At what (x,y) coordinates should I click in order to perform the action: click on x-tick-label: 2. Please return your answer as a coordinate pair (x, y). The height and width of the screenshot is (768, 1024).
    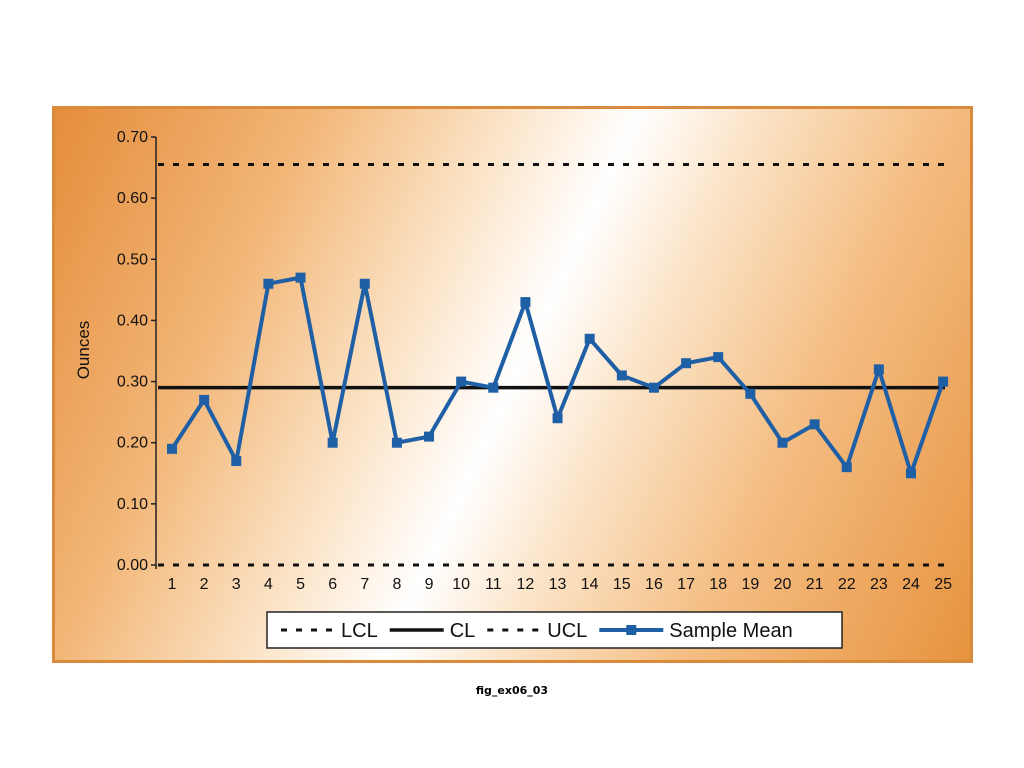
    Looking at the image, I should click on (204, 584).